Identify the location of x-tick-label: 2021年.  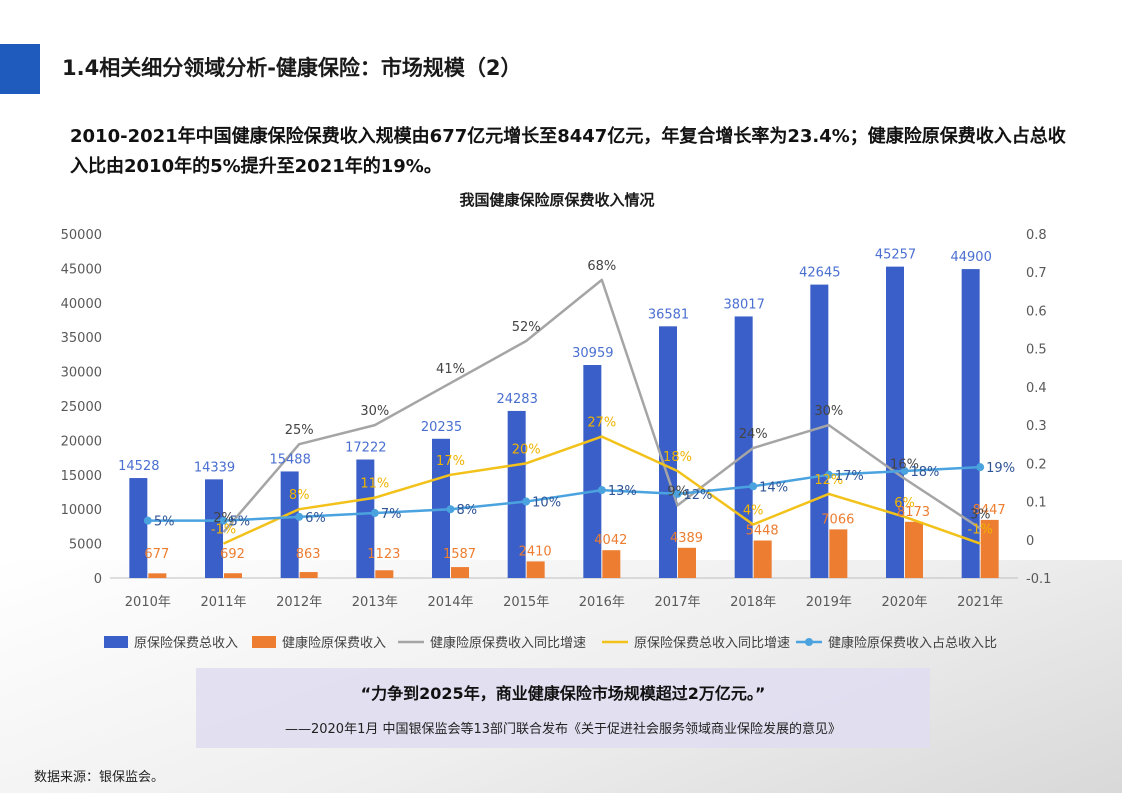
(980, 602).